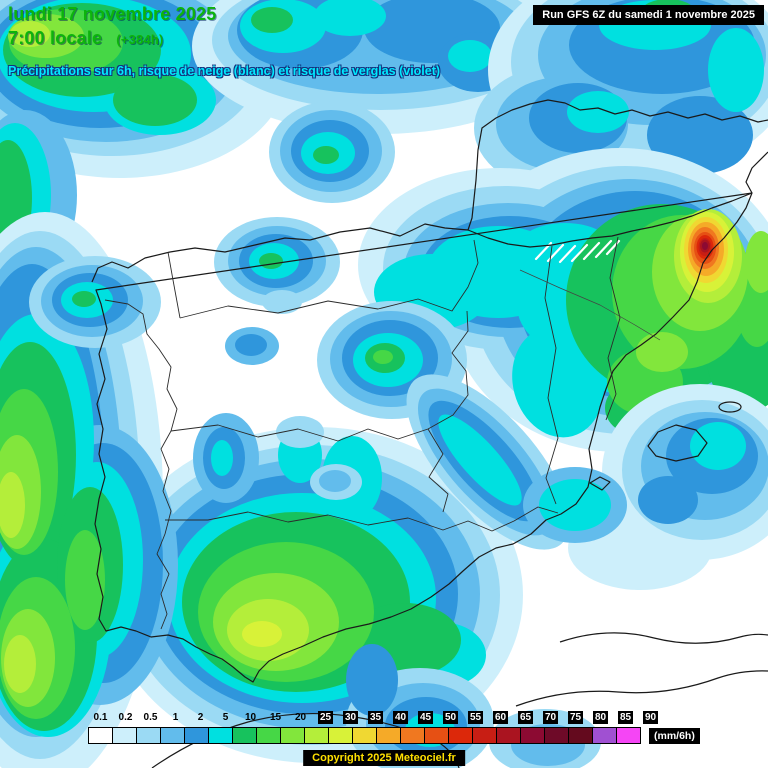  What do you see at coordinates (665, 446) in the screenshot?
I see `balearic-islands` at bounding box center [665, 446].